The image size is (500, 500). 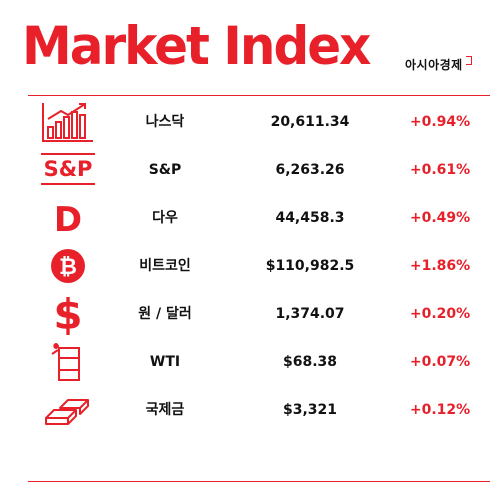 What do you see at coordinates (310, 314) in the screenshot?
I see `row-value: 1,374.07` at bounding box center [310, 314].